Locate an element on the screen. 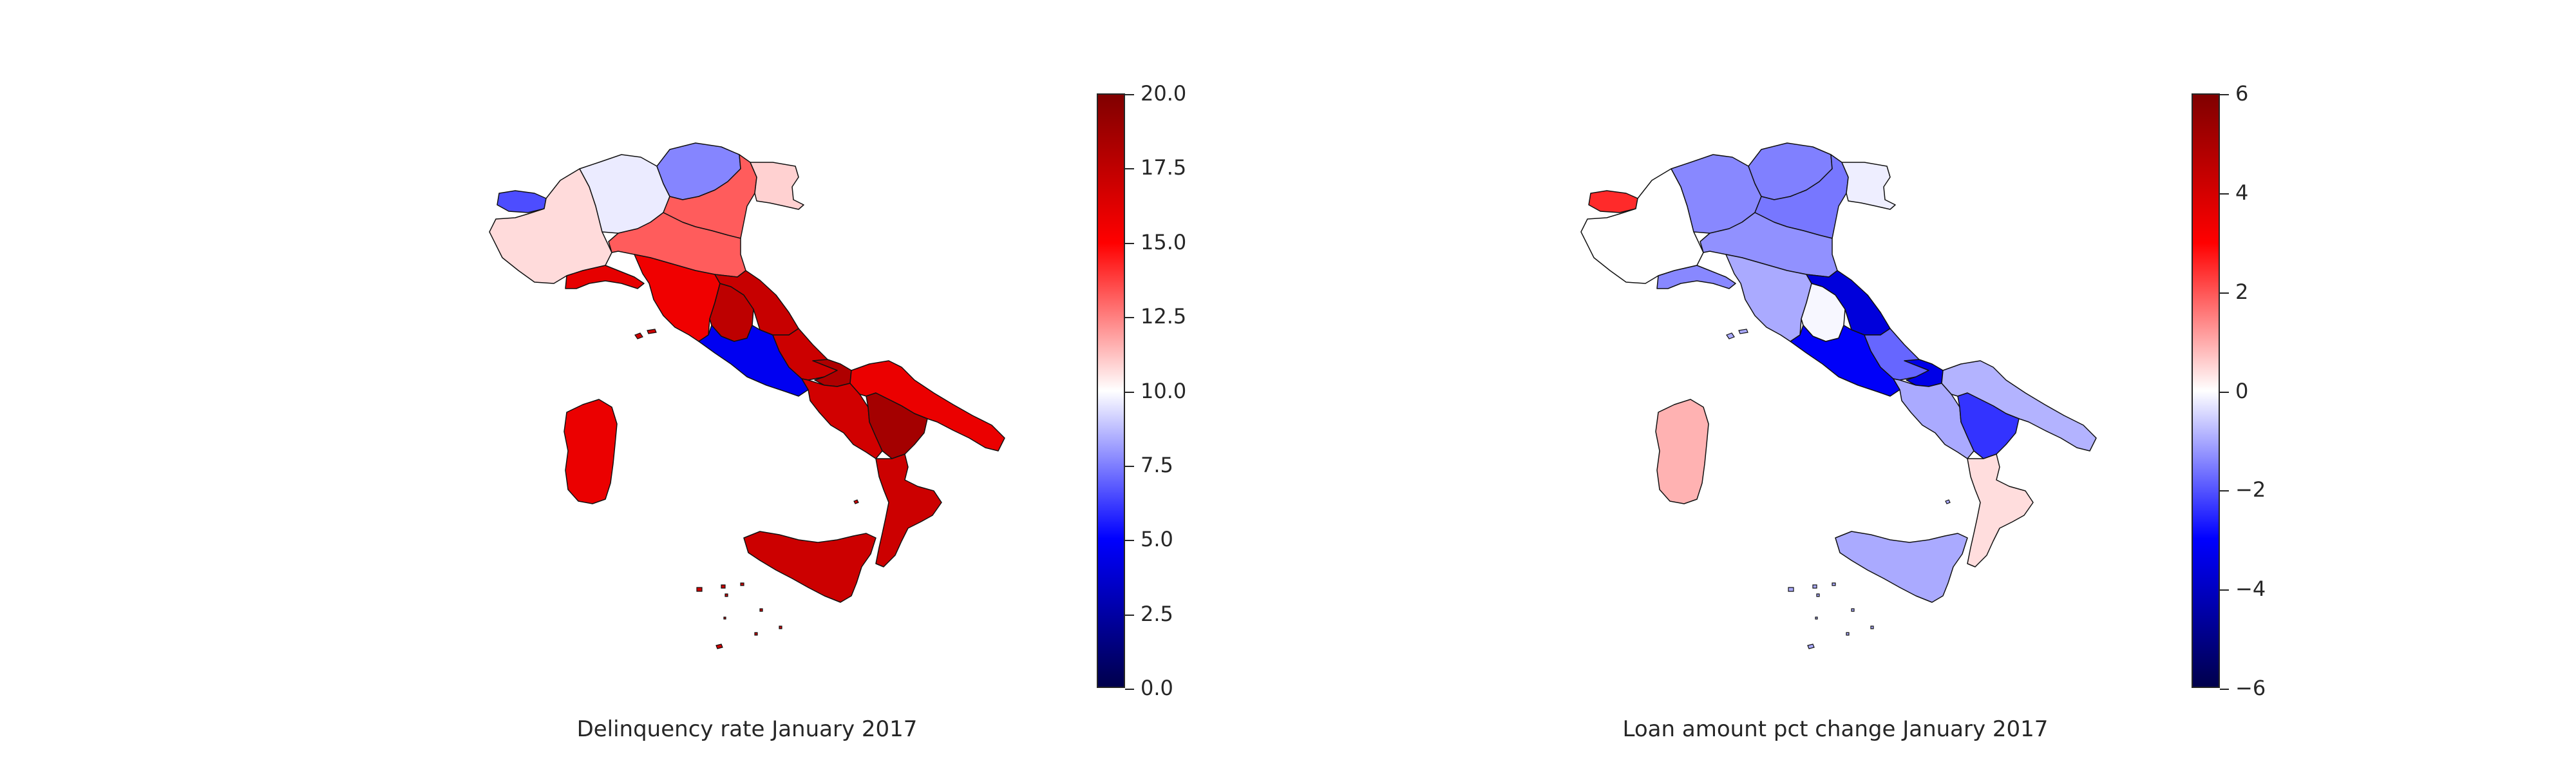  colorbar-ticks-delinquency: 0.0 2.5 5.0 7.5 10.0 12.5 15.0 17.5 20.0 is located at coordinates (1163, 390).